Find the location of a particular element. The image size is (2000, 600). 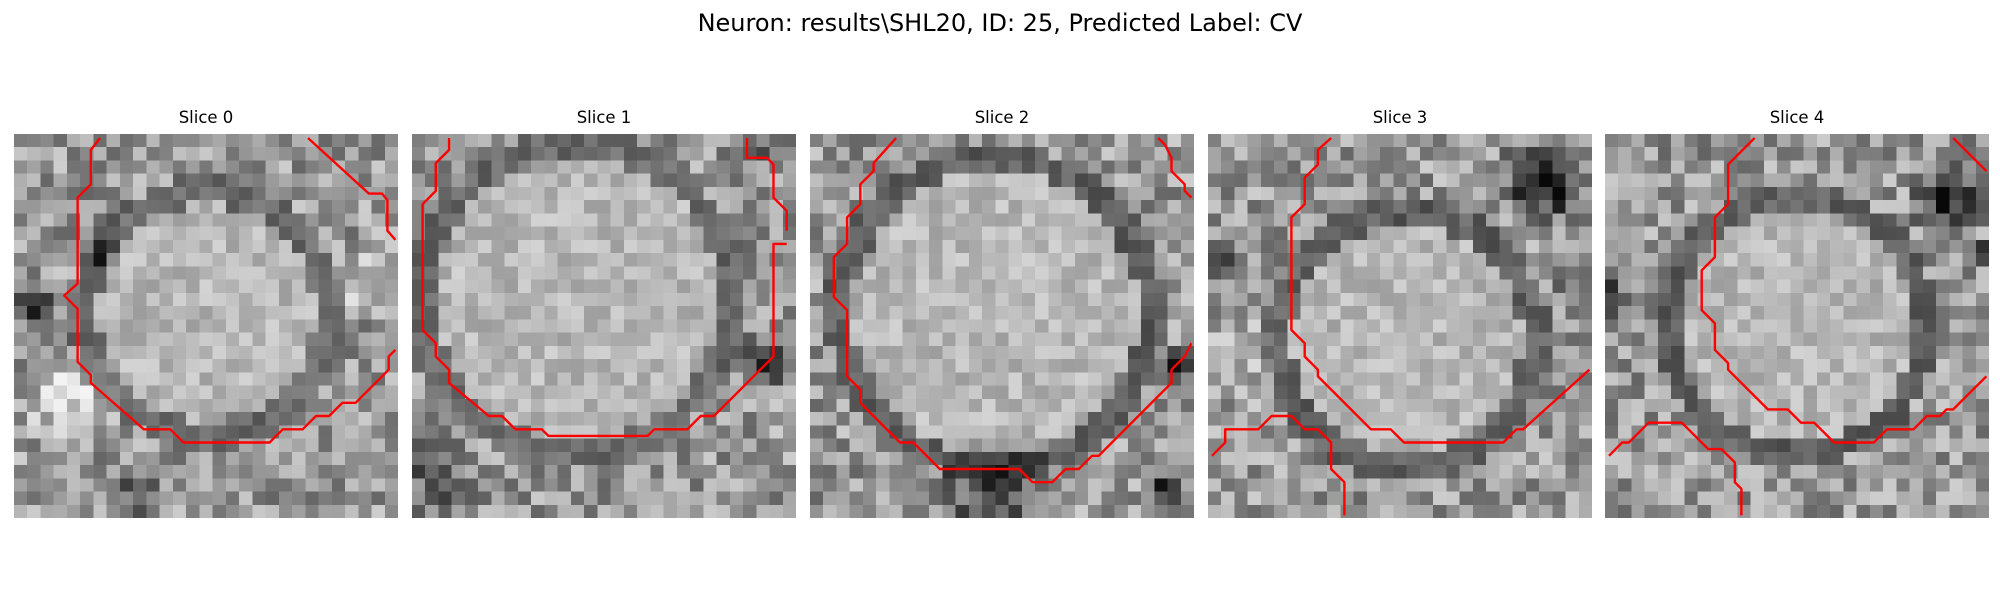

slice-panel-3: Slice 3 is located at coordinates (1400, 313).